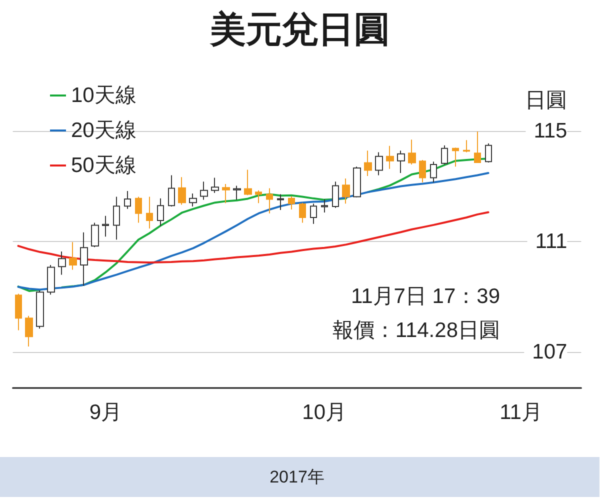 Image resolution: width=600 pixels, height=502 pixels. Describe the element at coordinates (324, 412) in the screenshot. I see `x-tick-label: 10月` at that location.